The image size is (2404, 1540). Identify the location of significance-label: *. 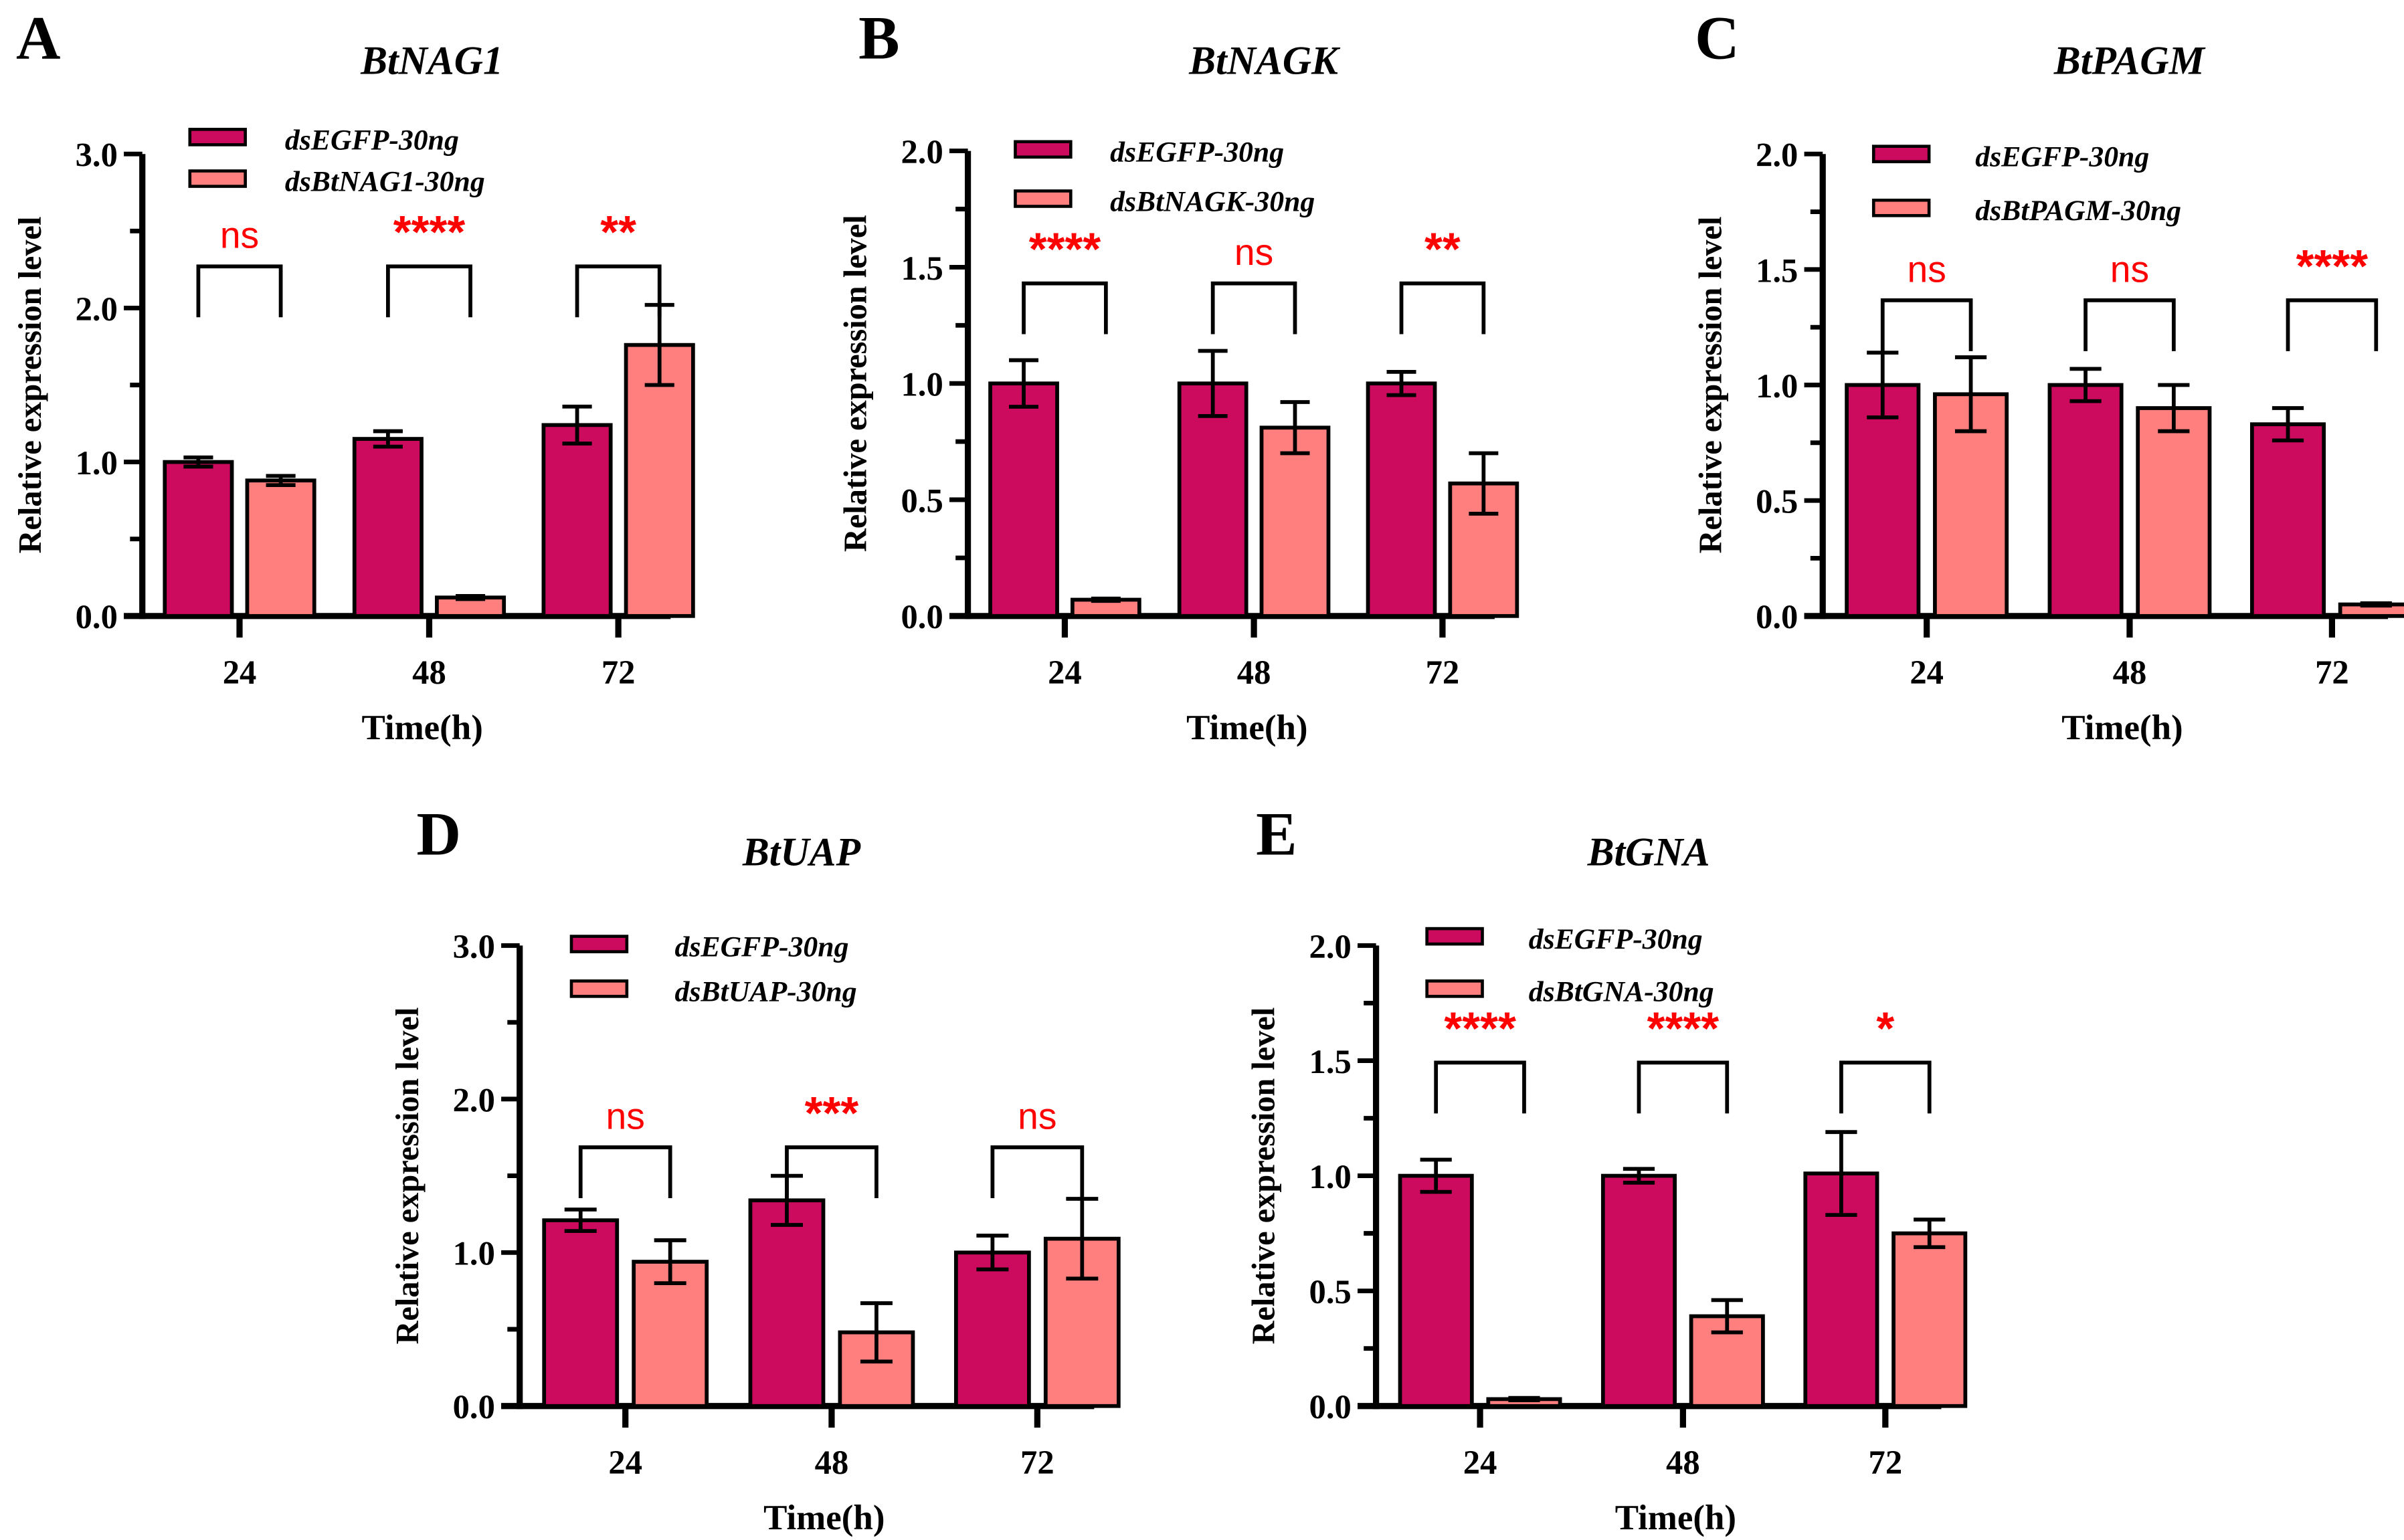
(1885, 1028).